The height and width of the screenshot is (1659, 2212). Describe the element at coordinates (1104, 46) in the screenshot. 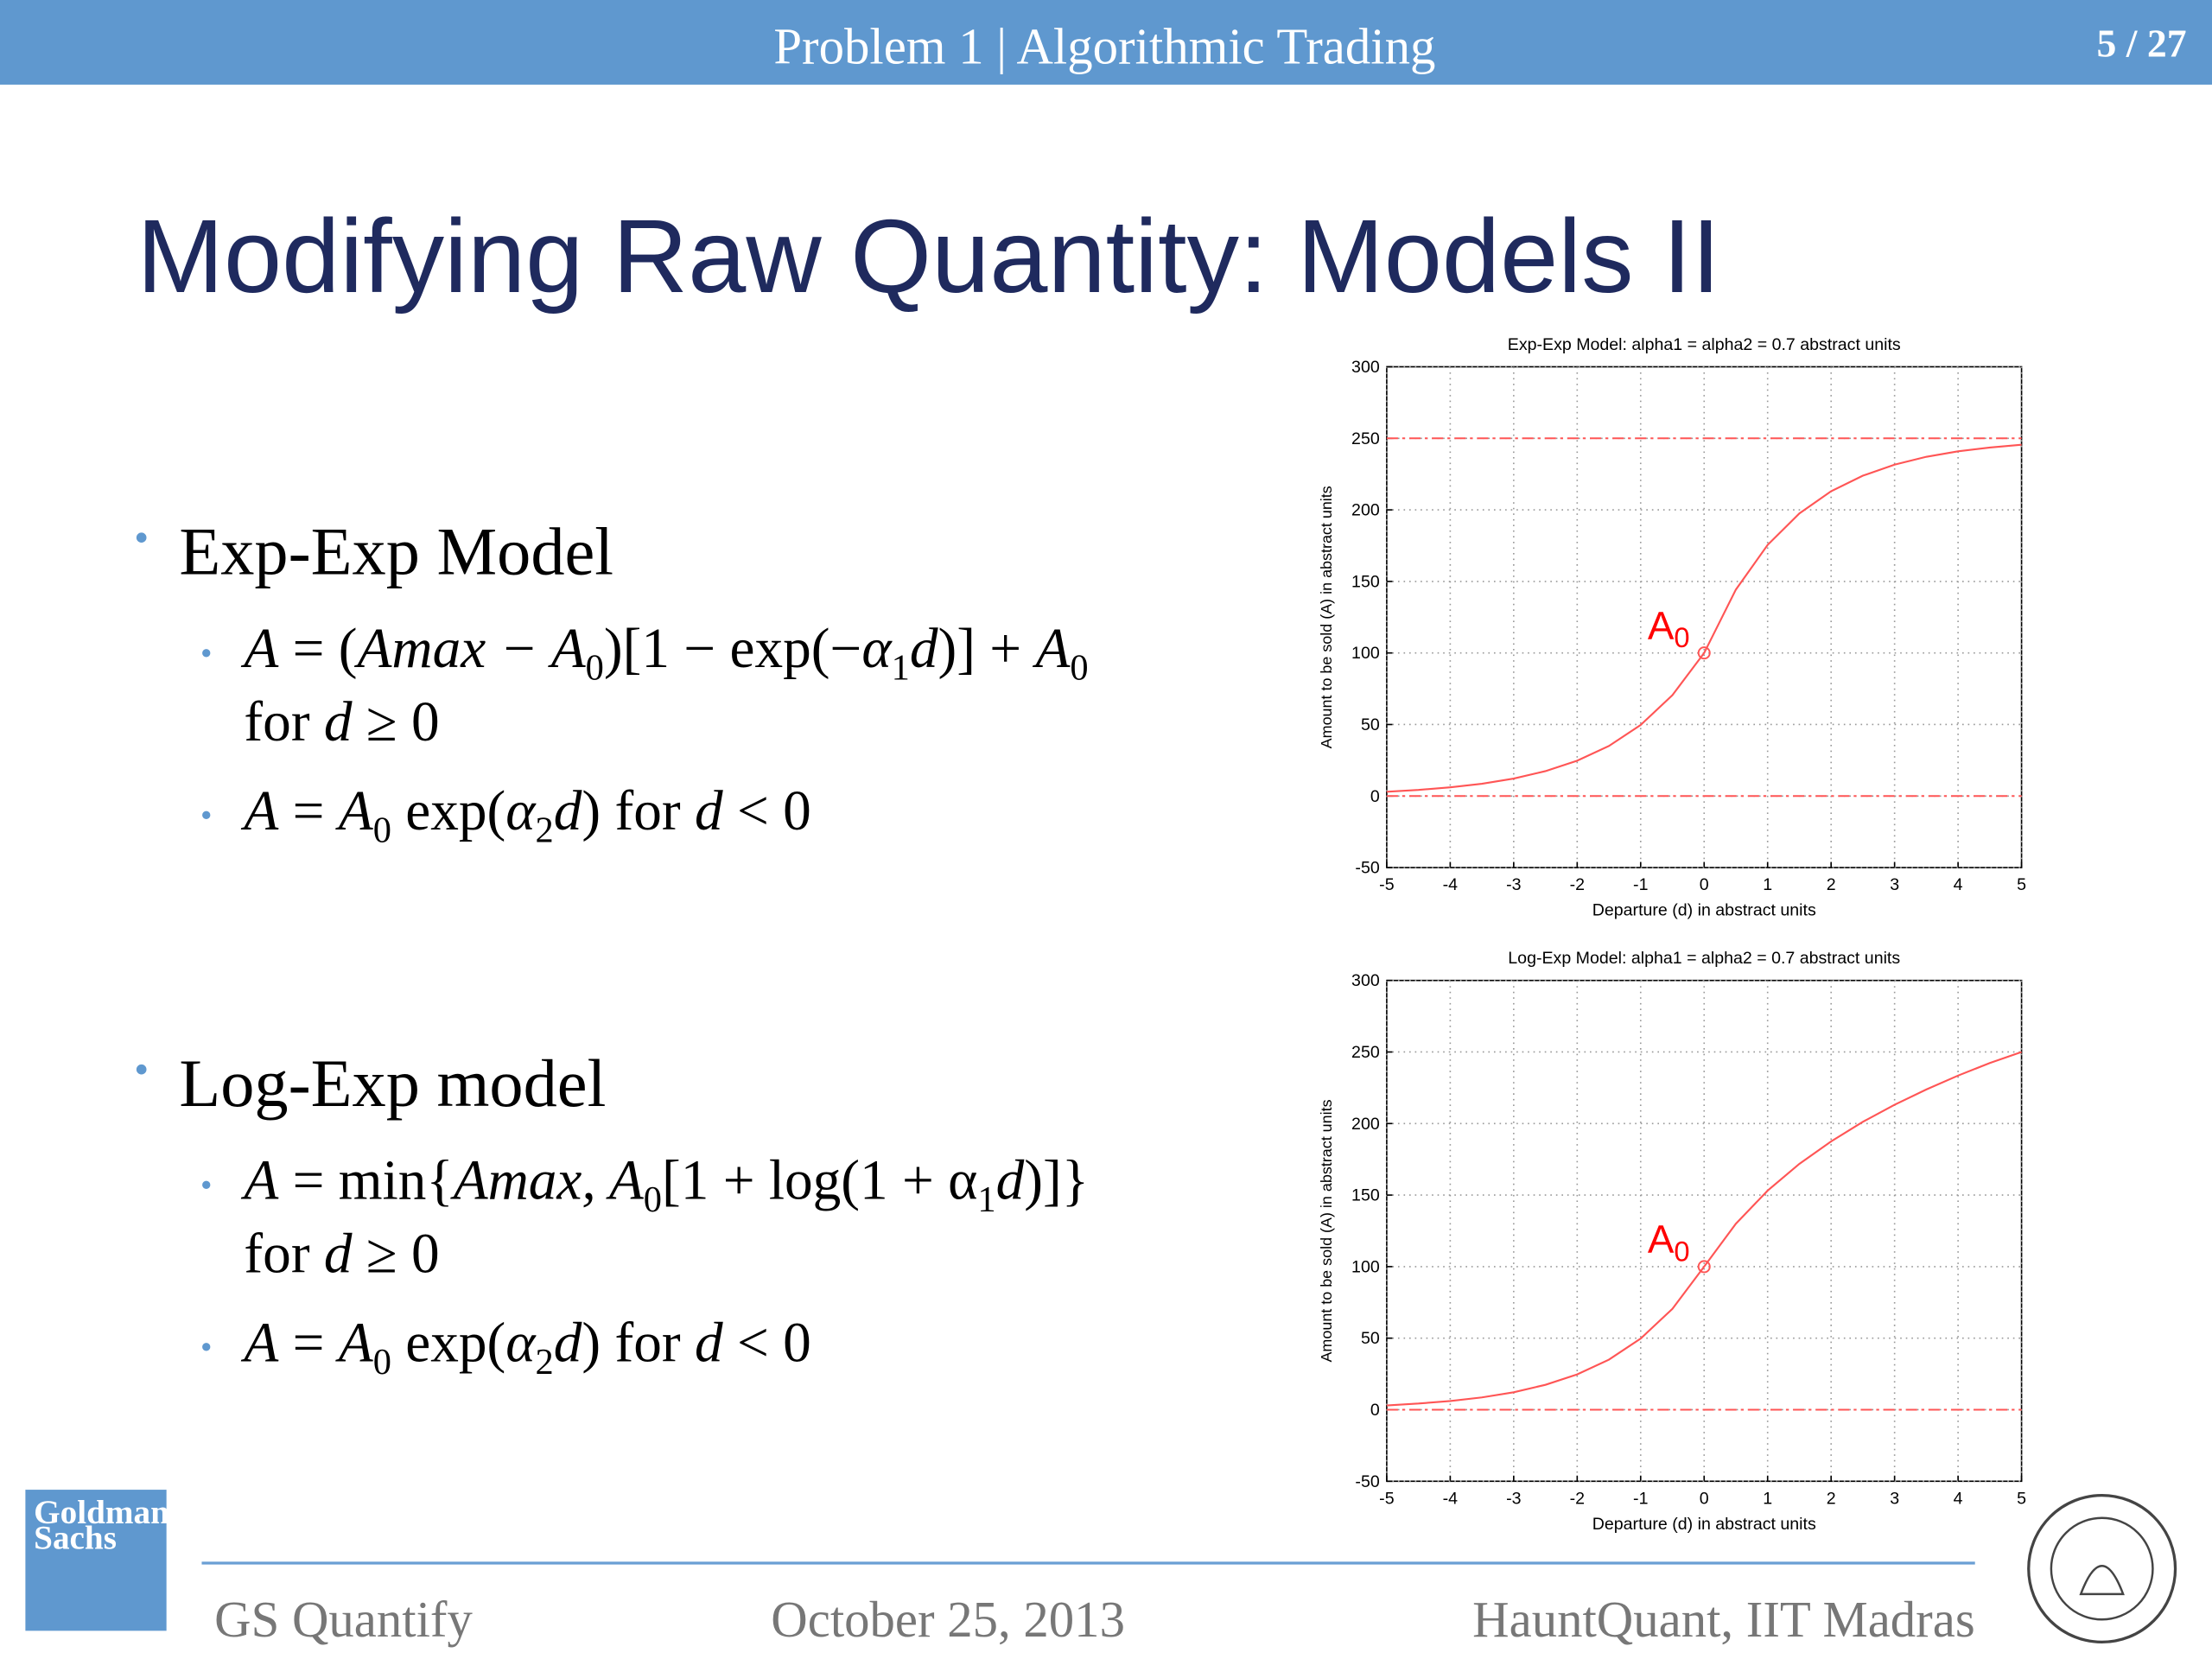

I see `header-title: Problem 1 | Algorithmic Trading` at that location.